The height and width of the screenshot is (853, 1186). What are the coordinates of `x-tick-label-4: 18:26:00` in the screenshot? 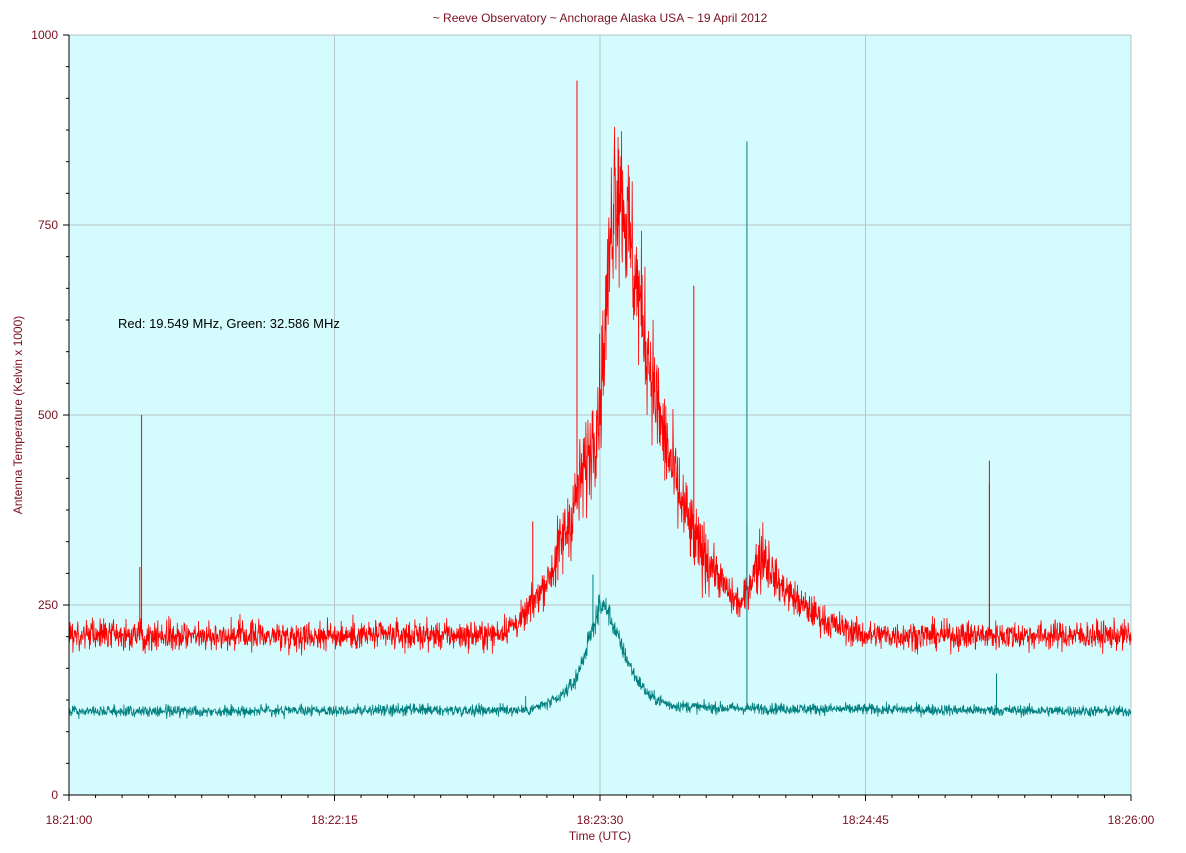 It's located at (1131, 820).